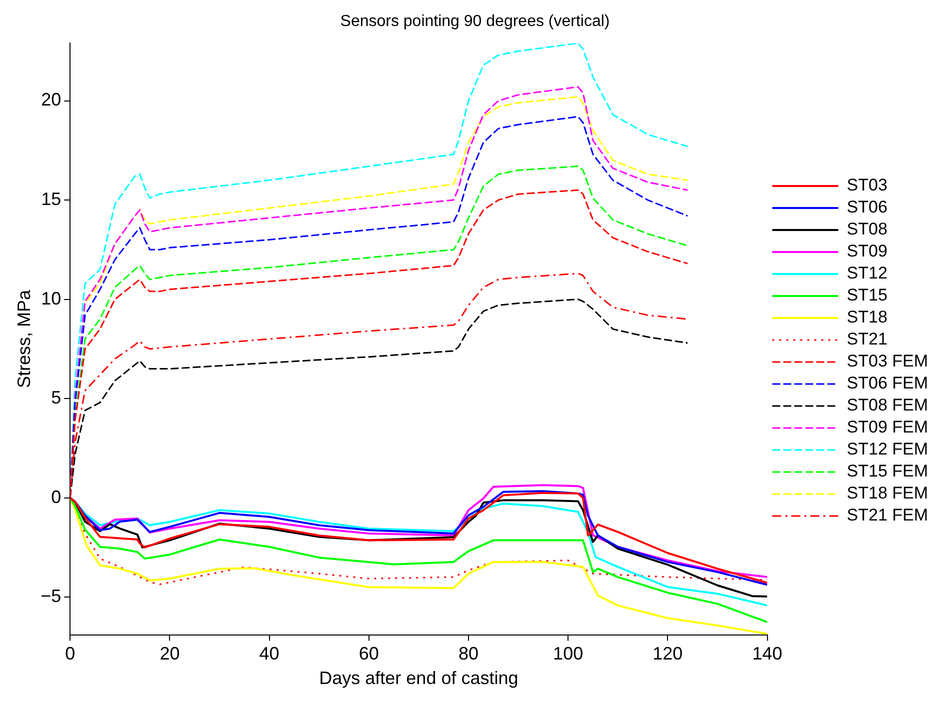 The image size is (952, 702). Describe the element at coordinates (887, 361) in the screenshot. I see `legend-label: ST03 FEM` at that location.